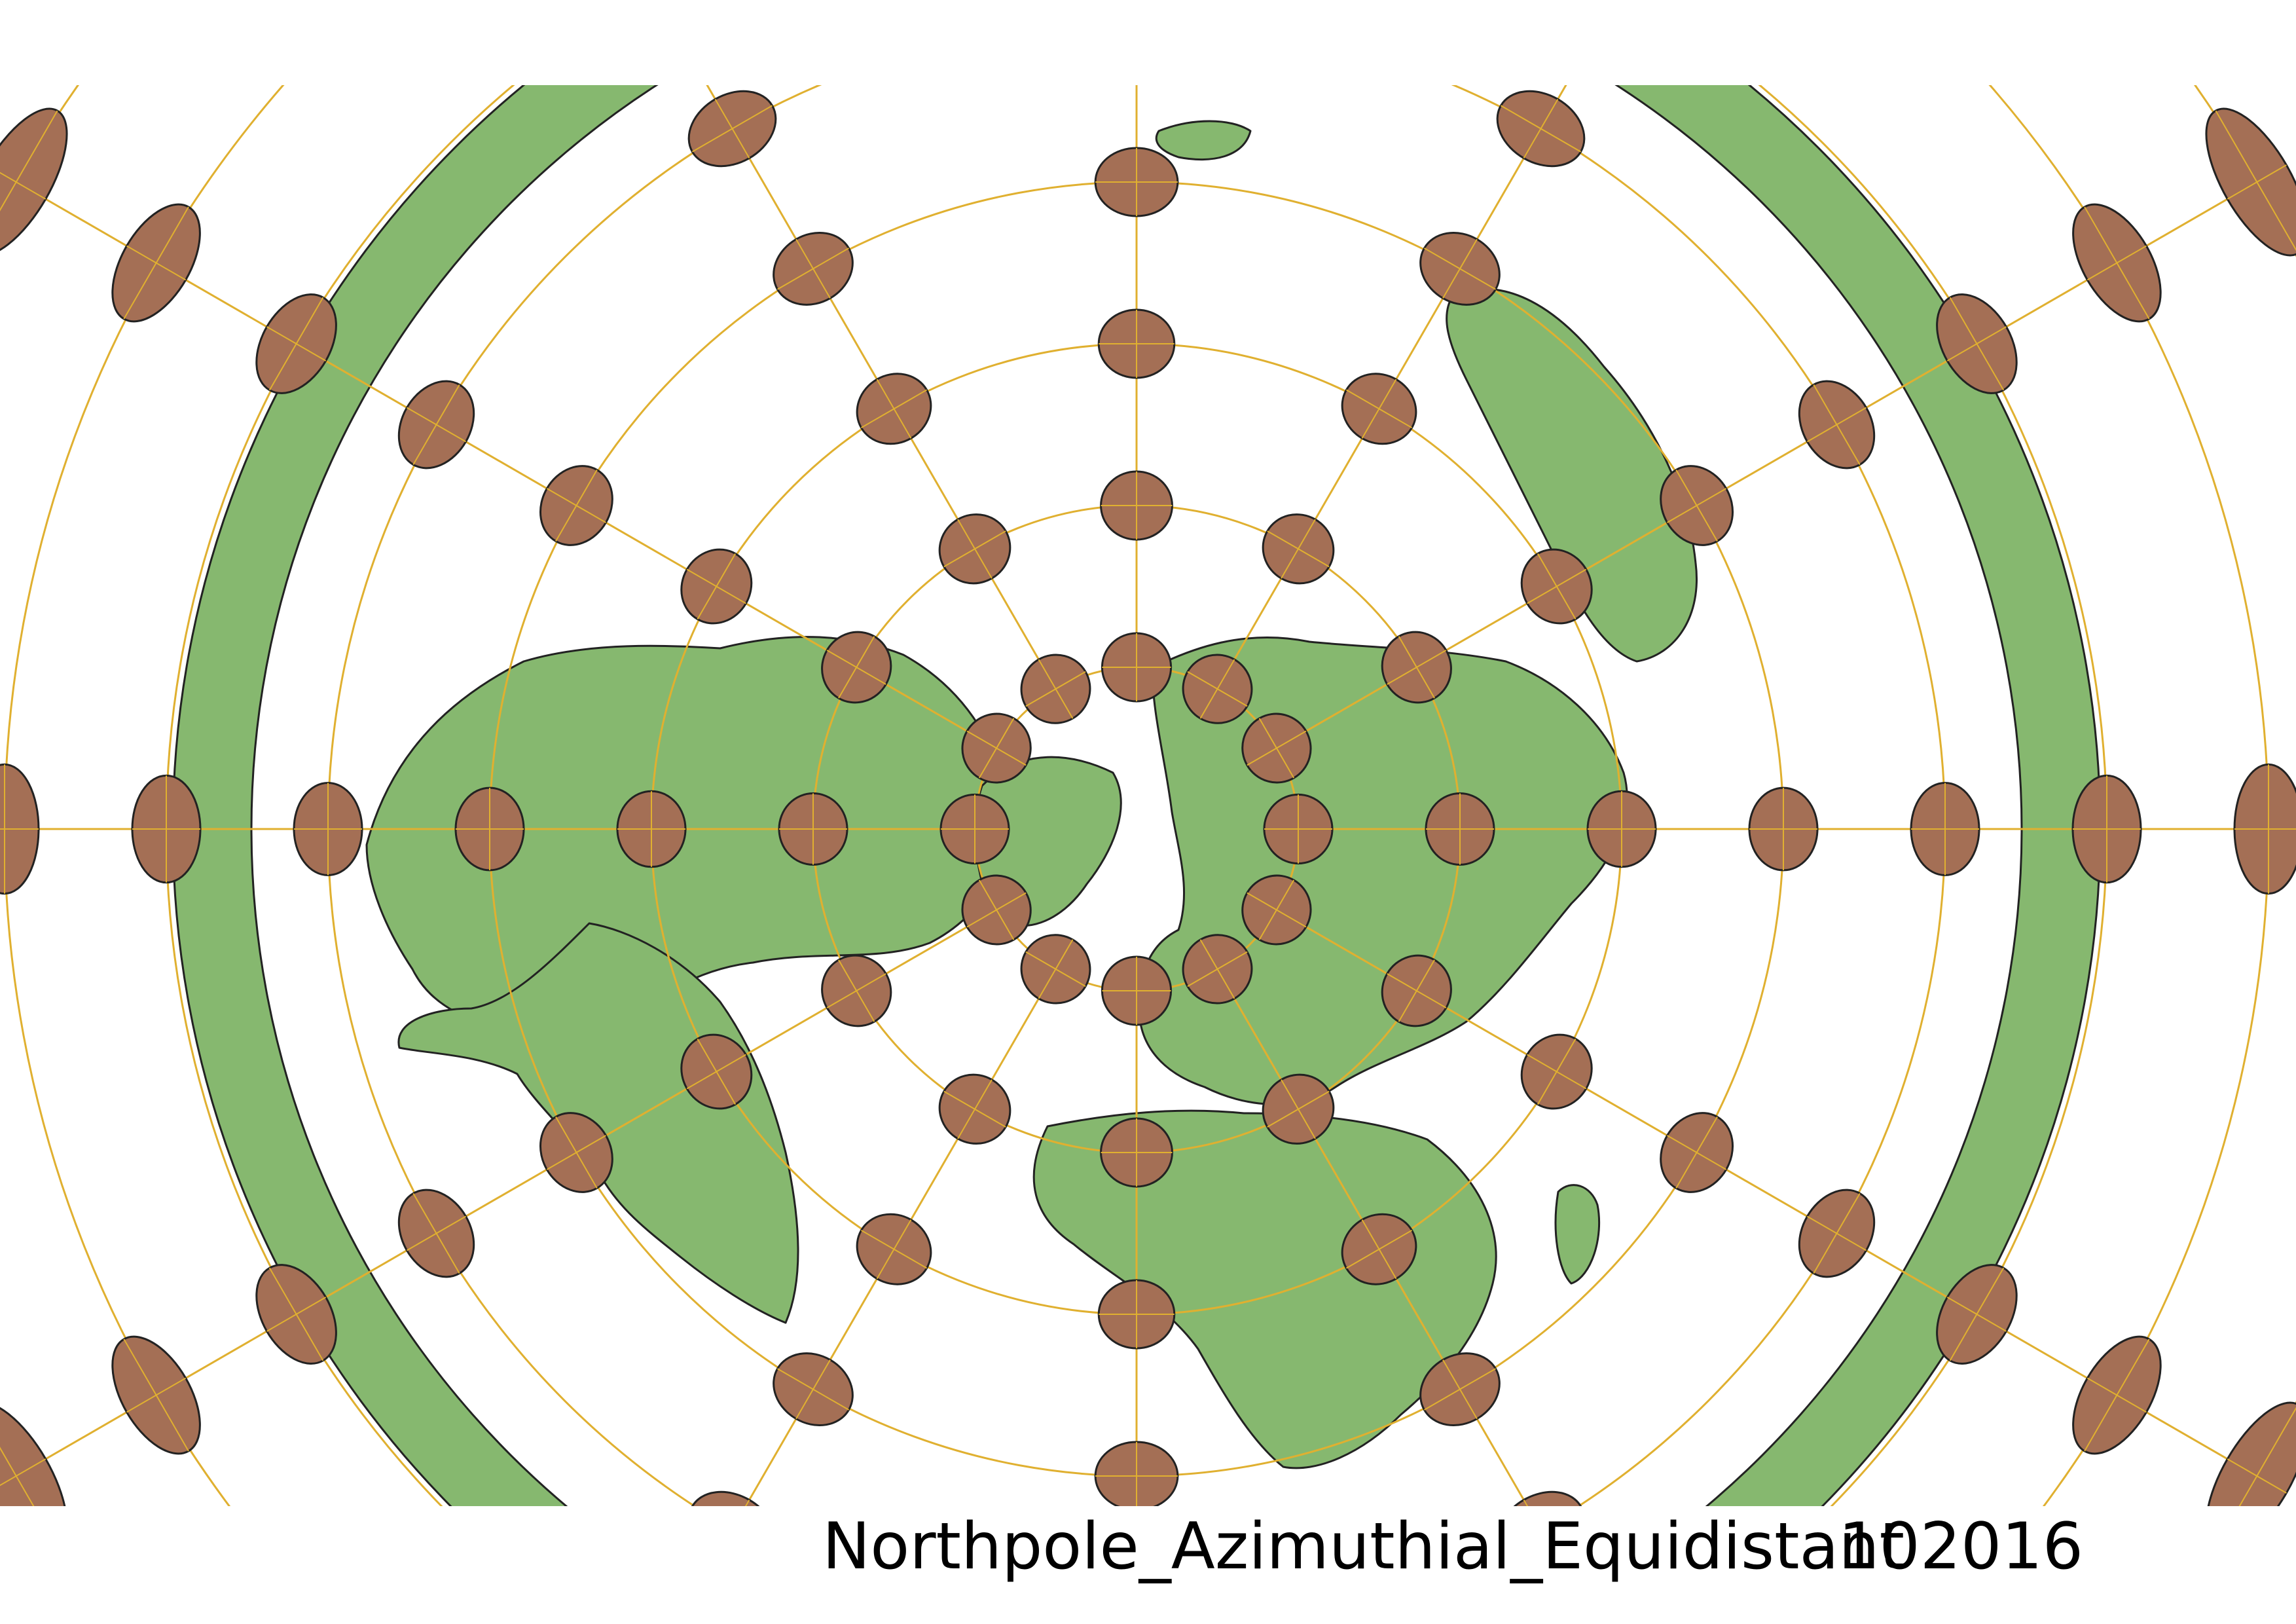 This screenshot has width=2296, height=1624. Describe the element at coordinates (1203, 140) in the screenshot. I see `australia` at that location.